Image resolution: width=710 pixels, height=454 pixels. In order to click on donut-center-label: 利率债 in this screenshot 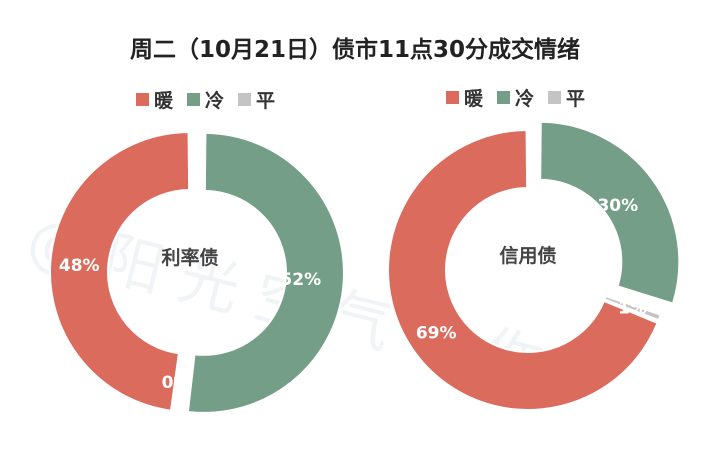, I will do `click(189, 257)`.